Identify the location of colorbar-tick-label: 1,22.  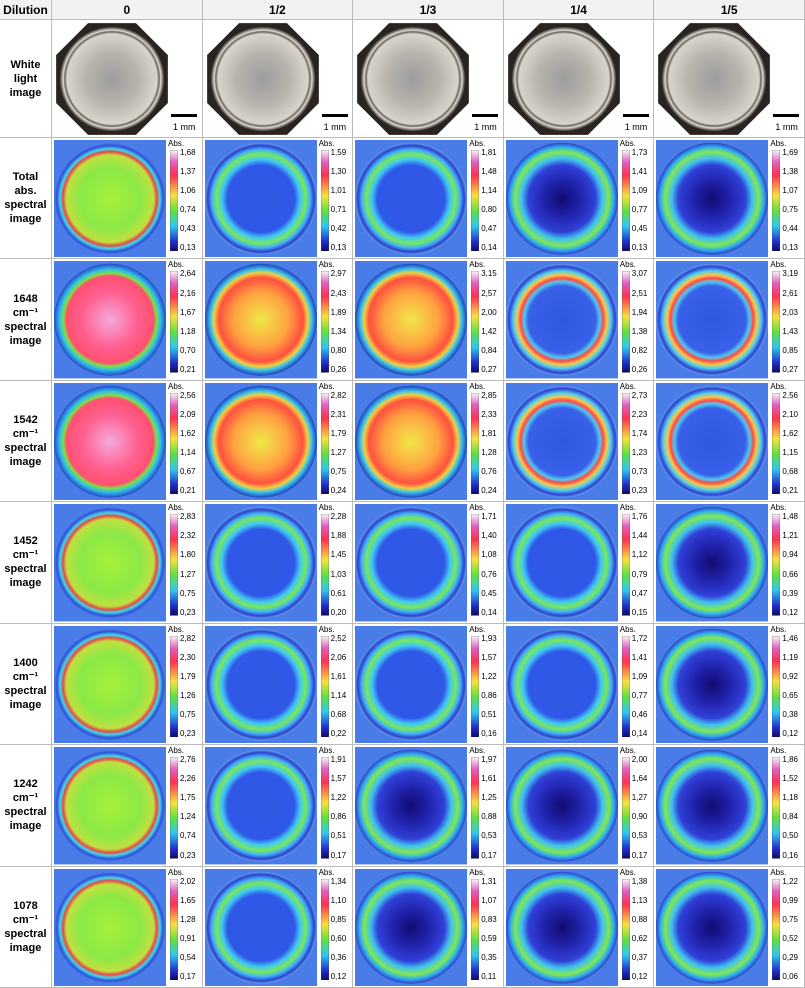
(489, 676).